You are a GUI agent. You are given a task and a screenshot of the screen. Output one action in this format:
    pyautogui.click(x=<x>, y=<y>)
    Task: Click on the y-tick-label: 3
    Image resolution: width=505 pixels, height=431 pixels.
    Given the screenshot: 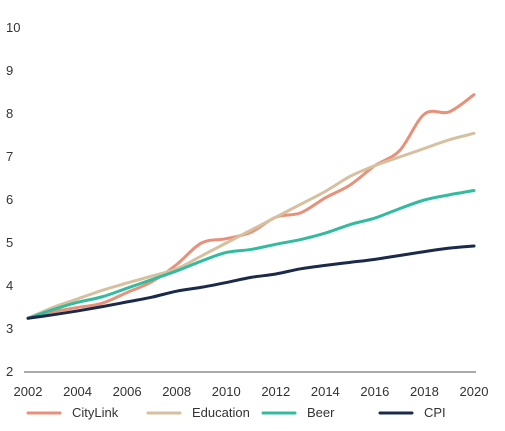 What is the action you would take?
    pyautogui.click(x=9, y=328)
    